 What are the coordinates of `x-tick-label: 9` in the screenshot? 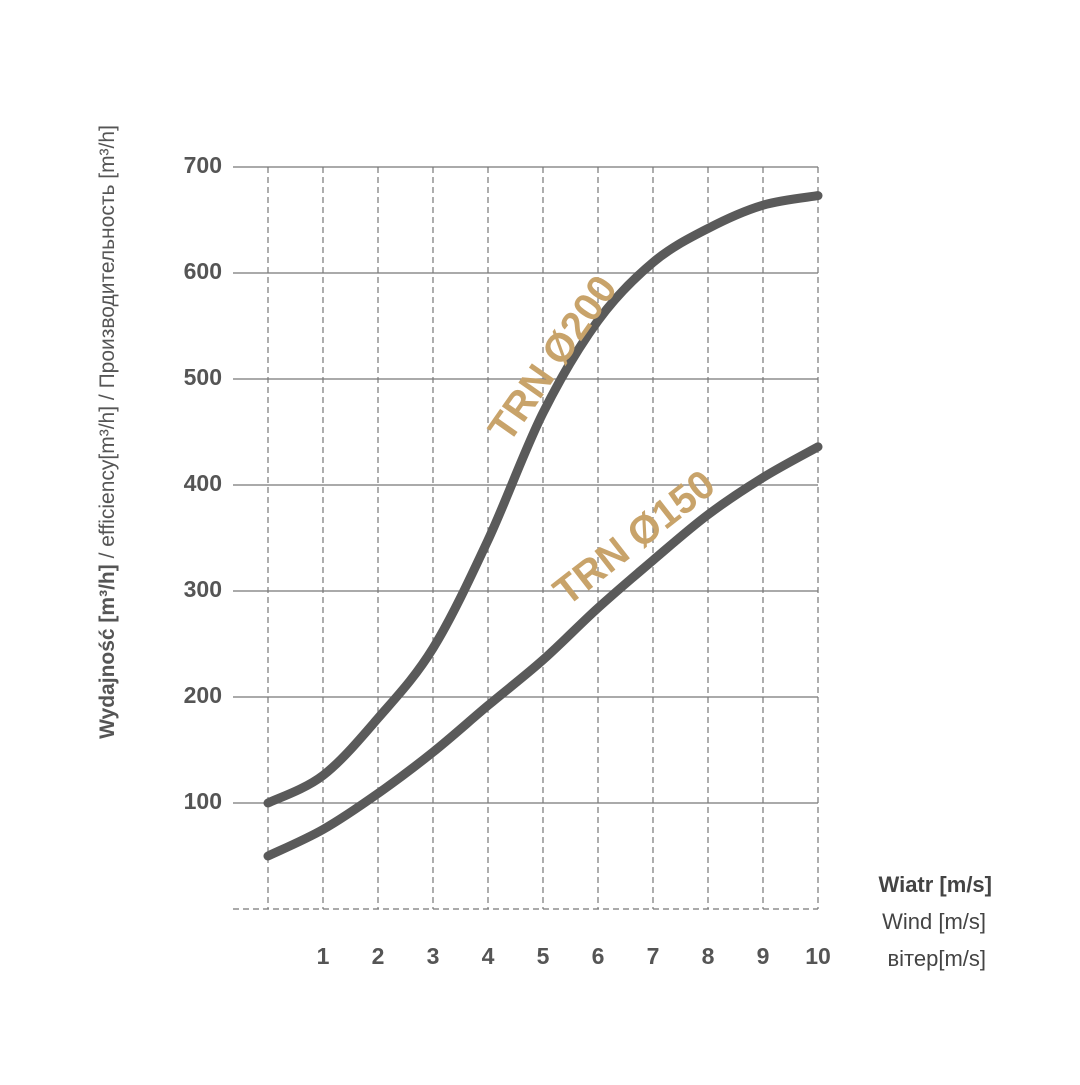 It's located at (763, 956).